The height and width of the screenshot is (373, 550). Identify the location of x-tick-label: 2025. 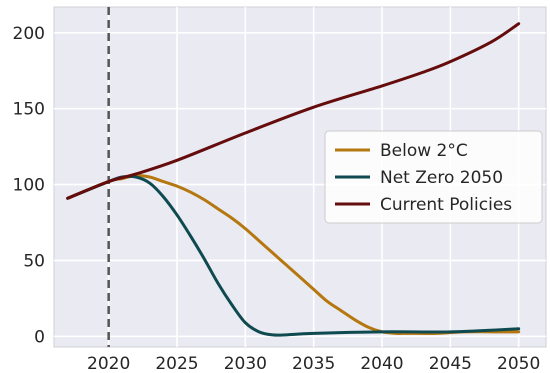
(176, 363).